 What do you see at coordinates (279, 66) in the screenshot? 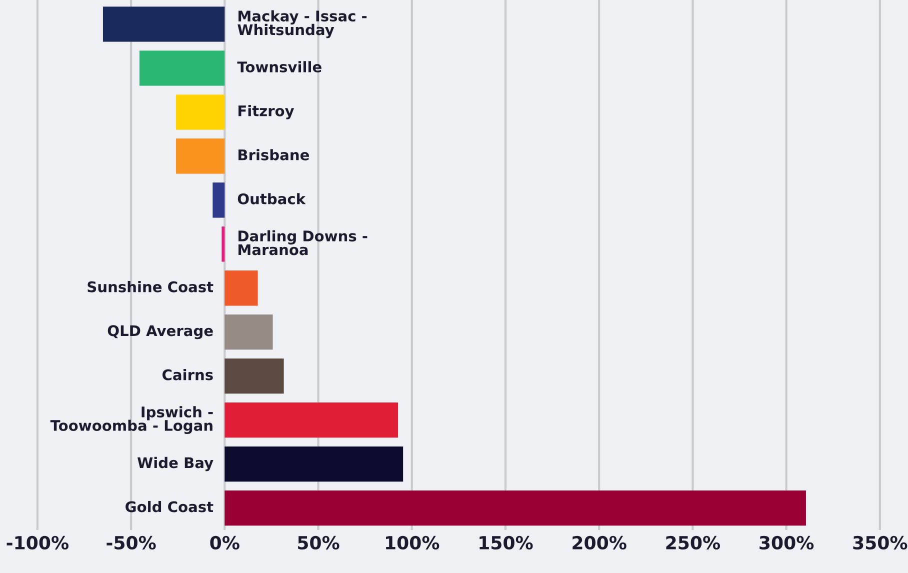
I see `y-tick-label: Townsville` at bounding box center [279, 66].